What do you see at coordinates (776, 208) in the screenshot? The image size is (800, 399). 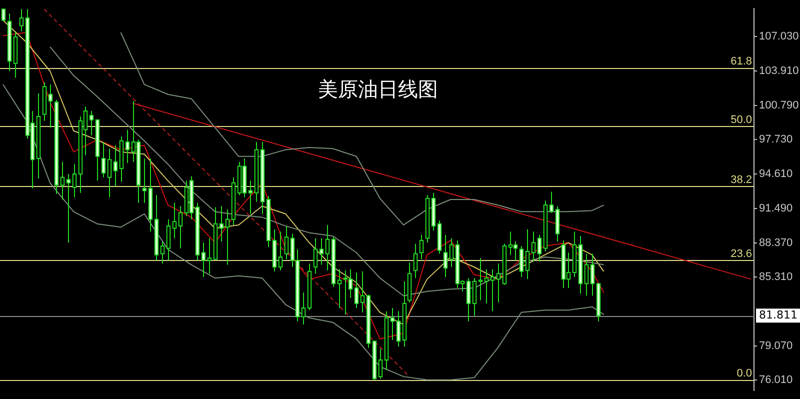 I see `y-tick-label: 91.490` at bounding box center [776, 208].